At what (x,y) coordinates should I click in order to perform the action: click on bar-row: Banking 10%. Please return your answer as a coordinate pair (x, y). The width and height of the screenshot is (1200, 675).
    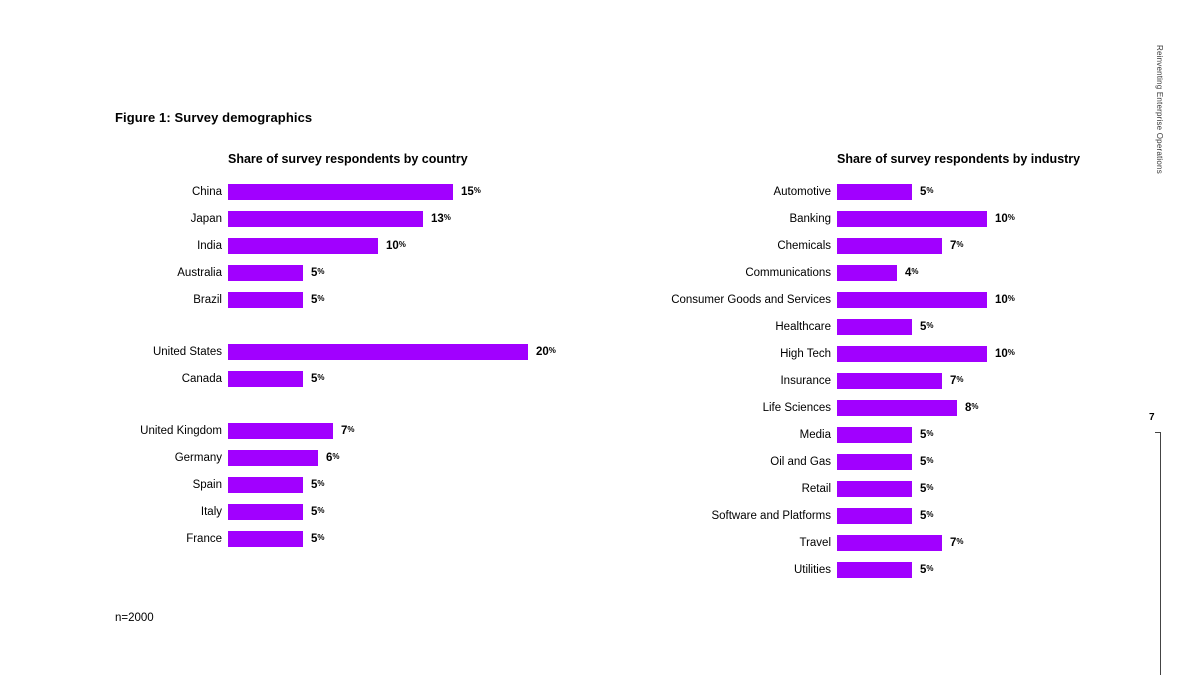
    Looking at the image, I should click on (869, 219).